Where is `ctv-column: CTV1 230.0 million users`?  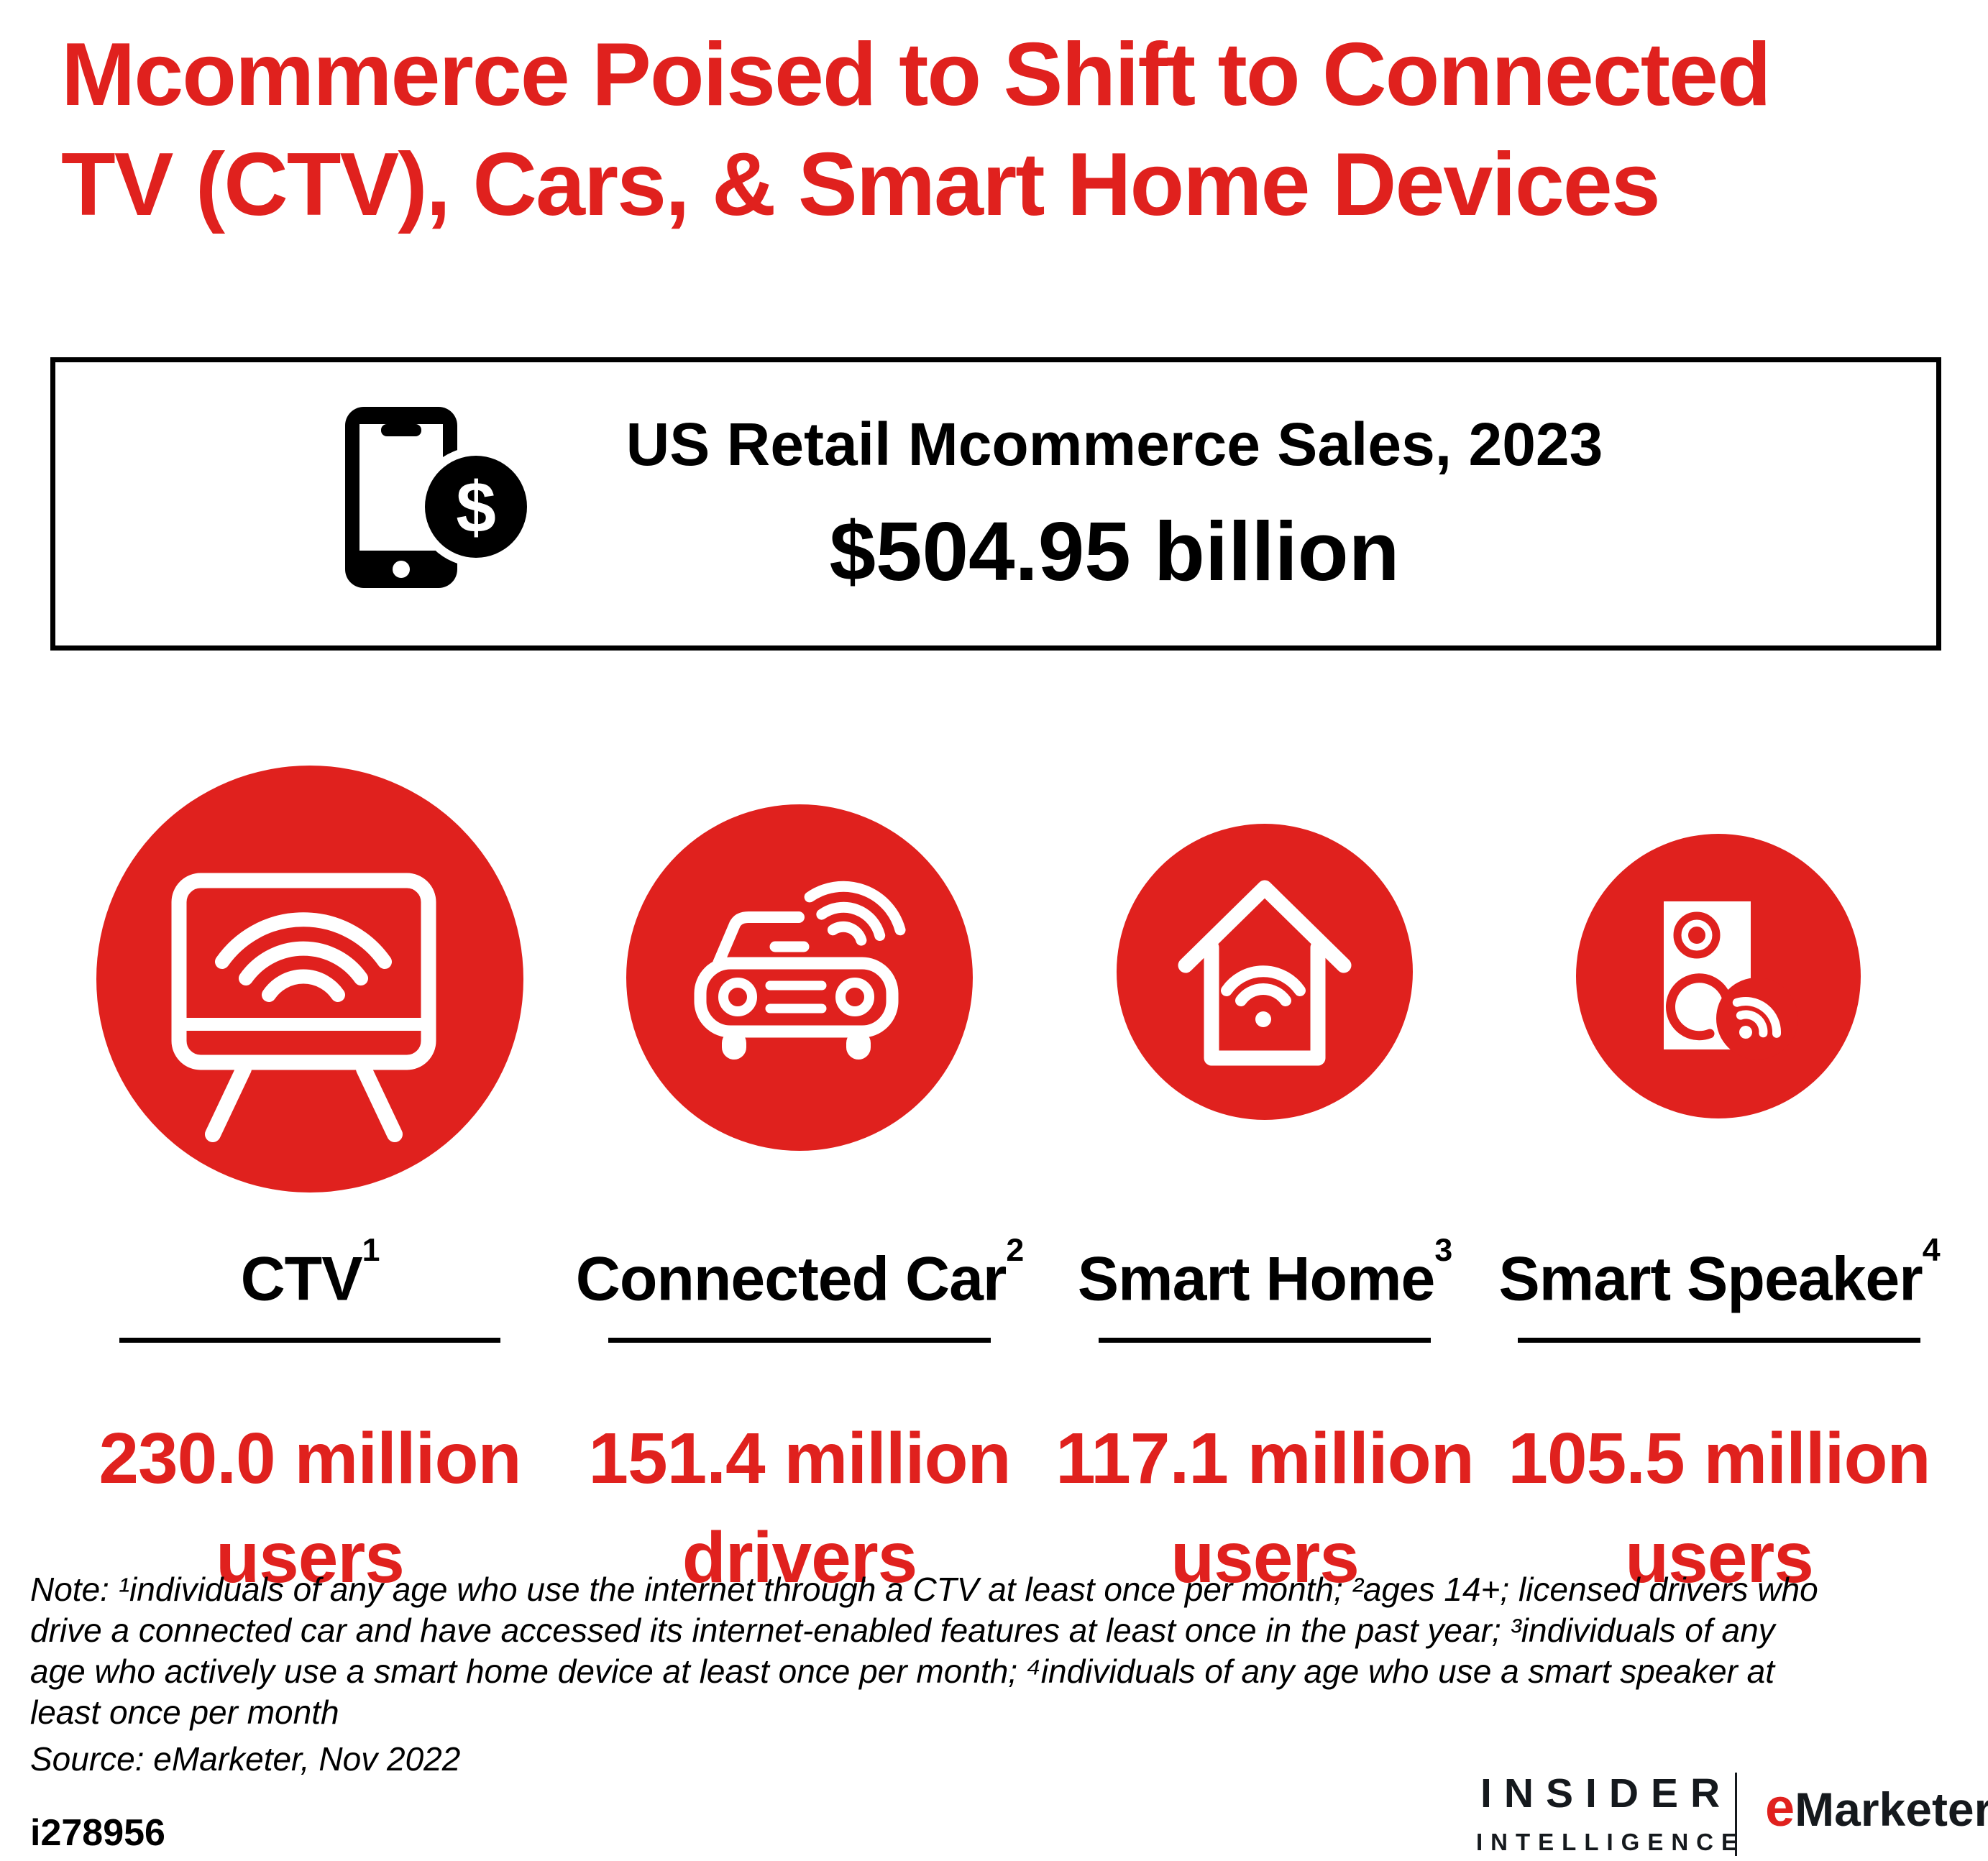
ctv-column: CTV1 230.0 million users is located at coordinates (310, 1419).